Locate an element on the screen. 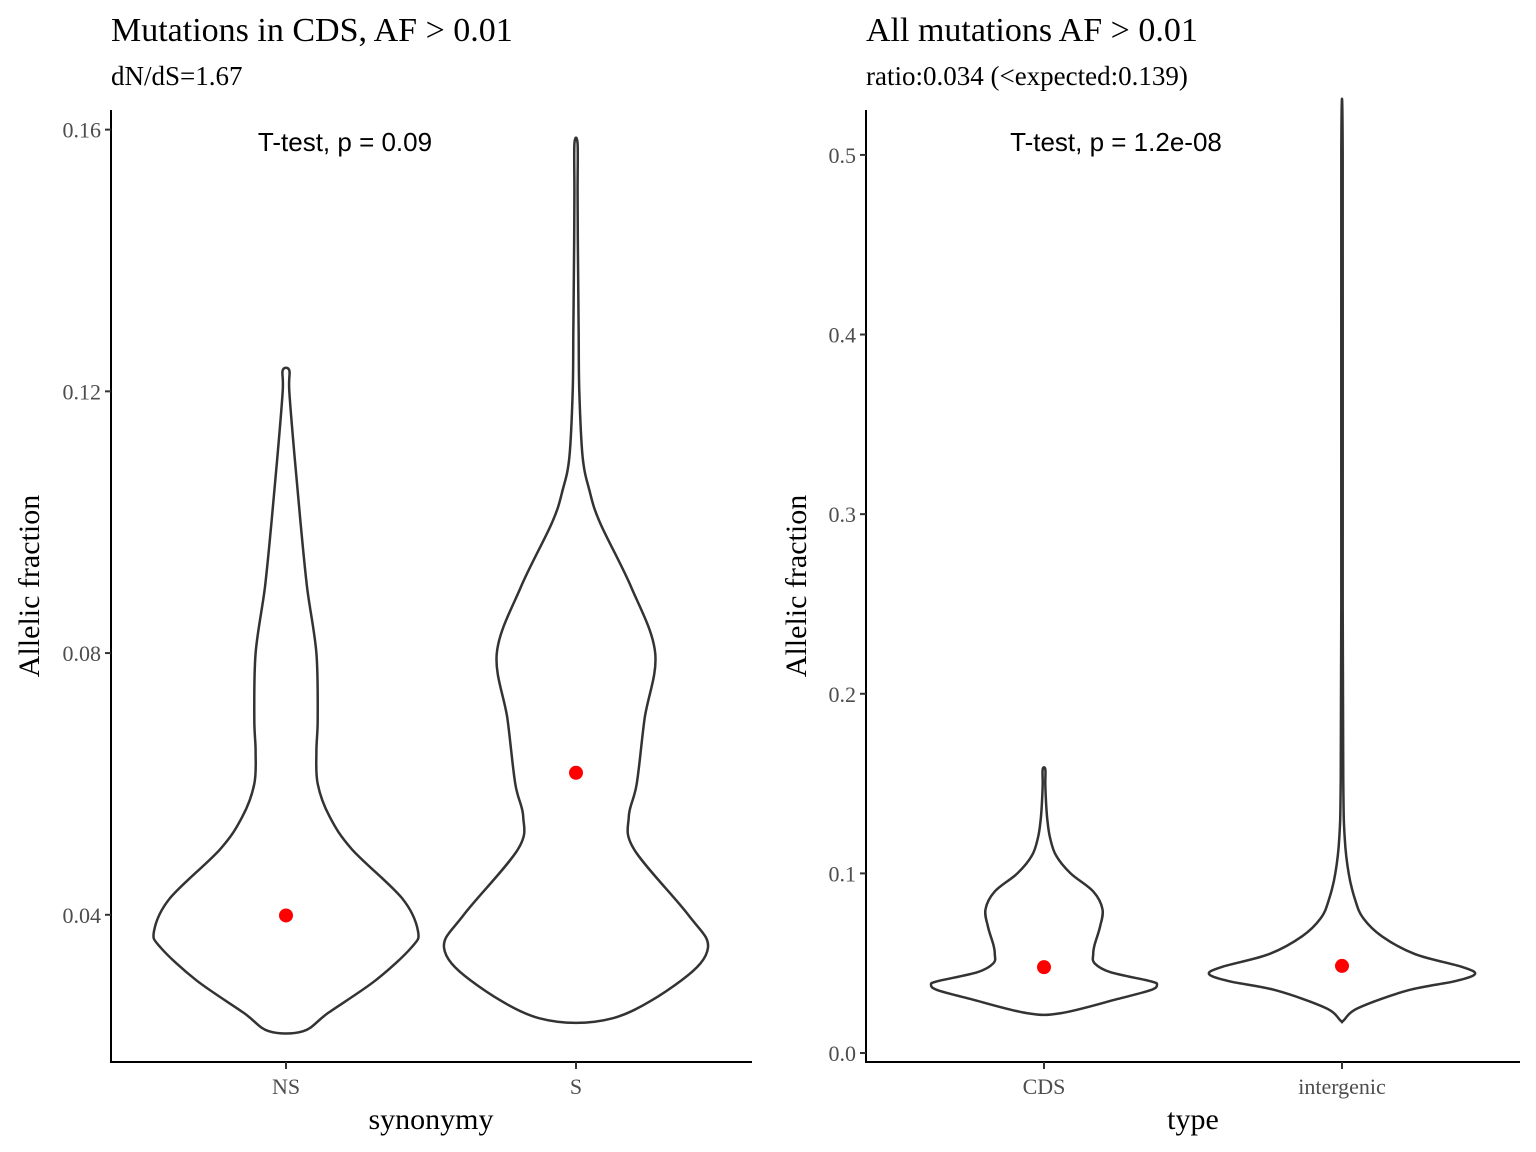 The image size is (1536, 1152). violin-s is located at coordinates (576, 580).